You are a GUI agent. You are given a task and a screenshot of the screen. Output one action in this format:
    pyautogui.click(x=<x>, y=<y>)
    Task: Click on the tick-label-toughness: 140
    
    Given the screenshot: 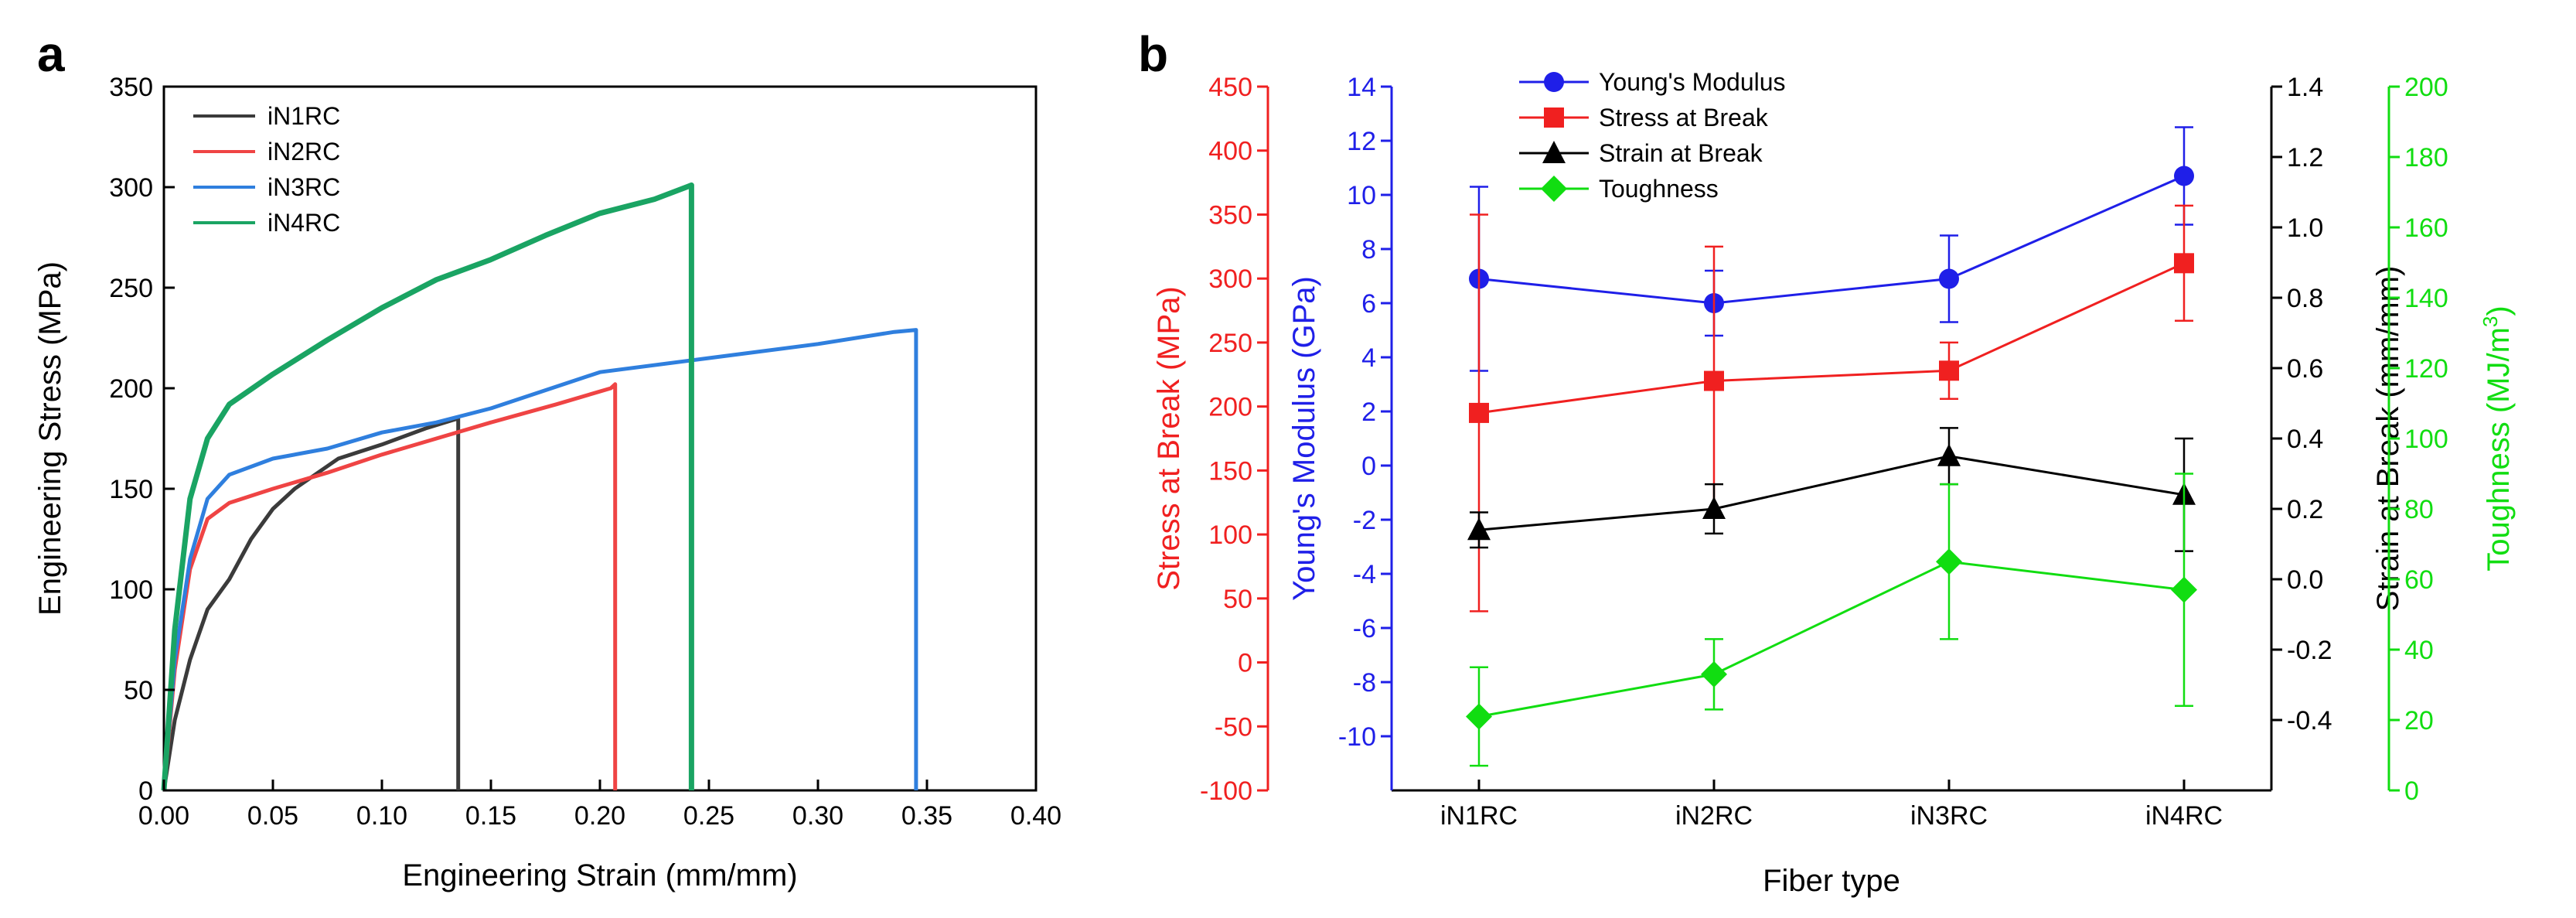 What is the action you would take?
    pyautogui.click(x=2426, y=298)
    